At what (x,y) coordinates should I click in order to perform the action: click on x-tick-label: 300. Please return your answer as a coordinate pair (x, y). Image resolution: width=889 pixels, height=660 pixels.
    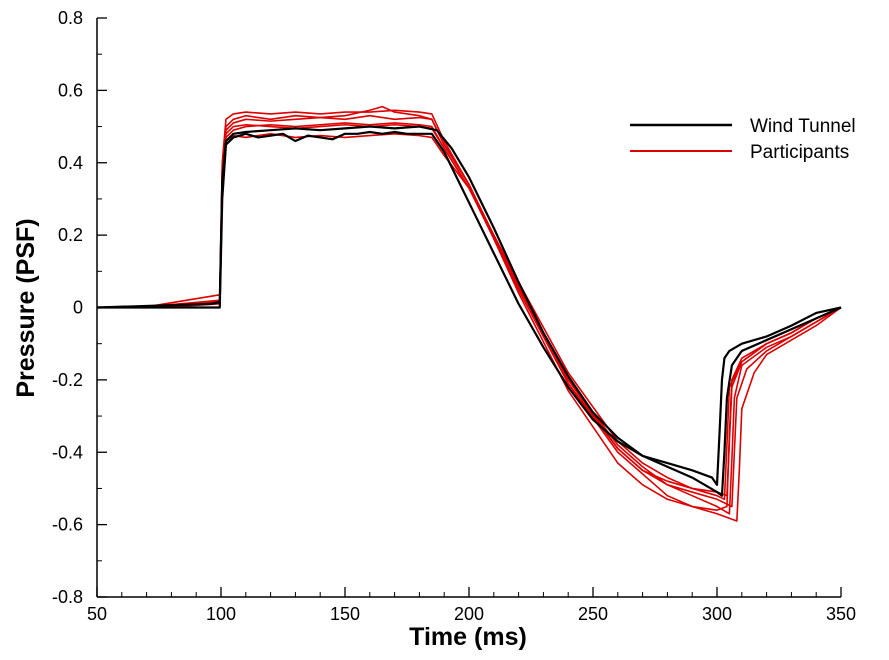
    Looking at the image, I should click on (717, 614).